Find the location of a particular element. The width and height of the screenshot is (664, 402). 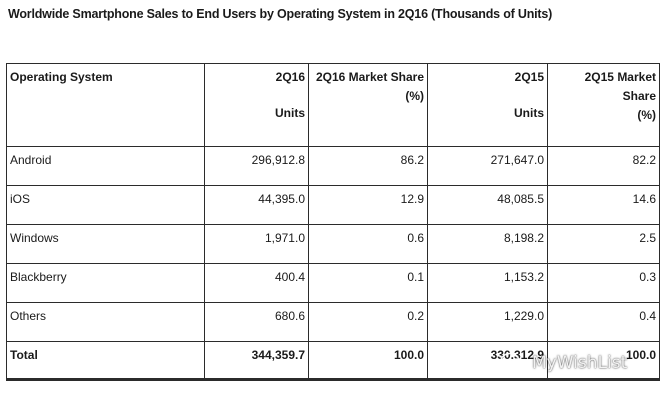

table-row: Windows 1,971.0 0.6 8,198.2 2.5 is located at coordinates (333, 244).